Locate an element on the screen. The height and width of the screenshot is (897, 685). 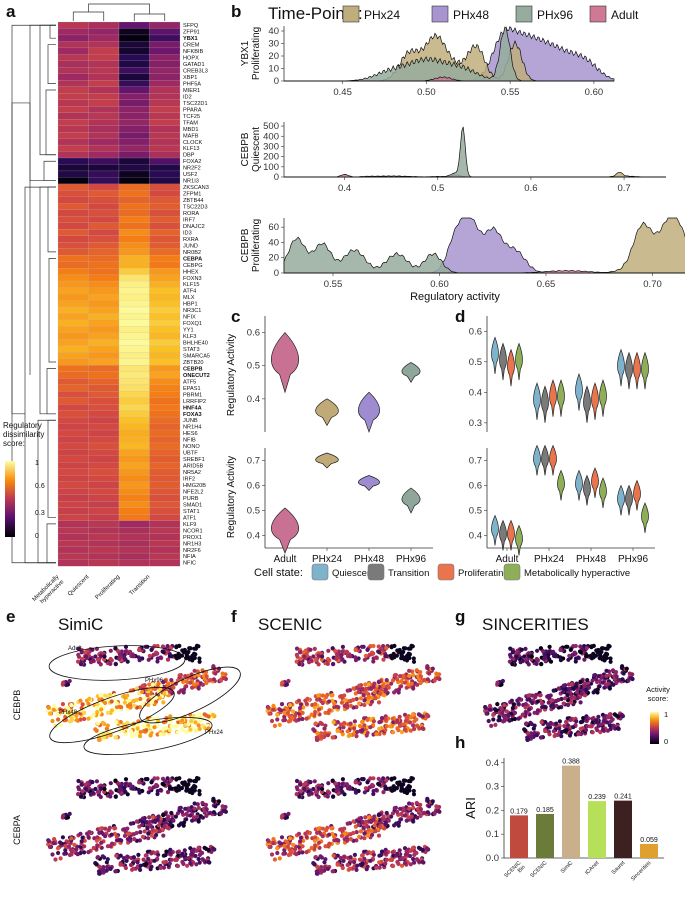
heatmap-row: JUND is located at coordinates (127, 245).